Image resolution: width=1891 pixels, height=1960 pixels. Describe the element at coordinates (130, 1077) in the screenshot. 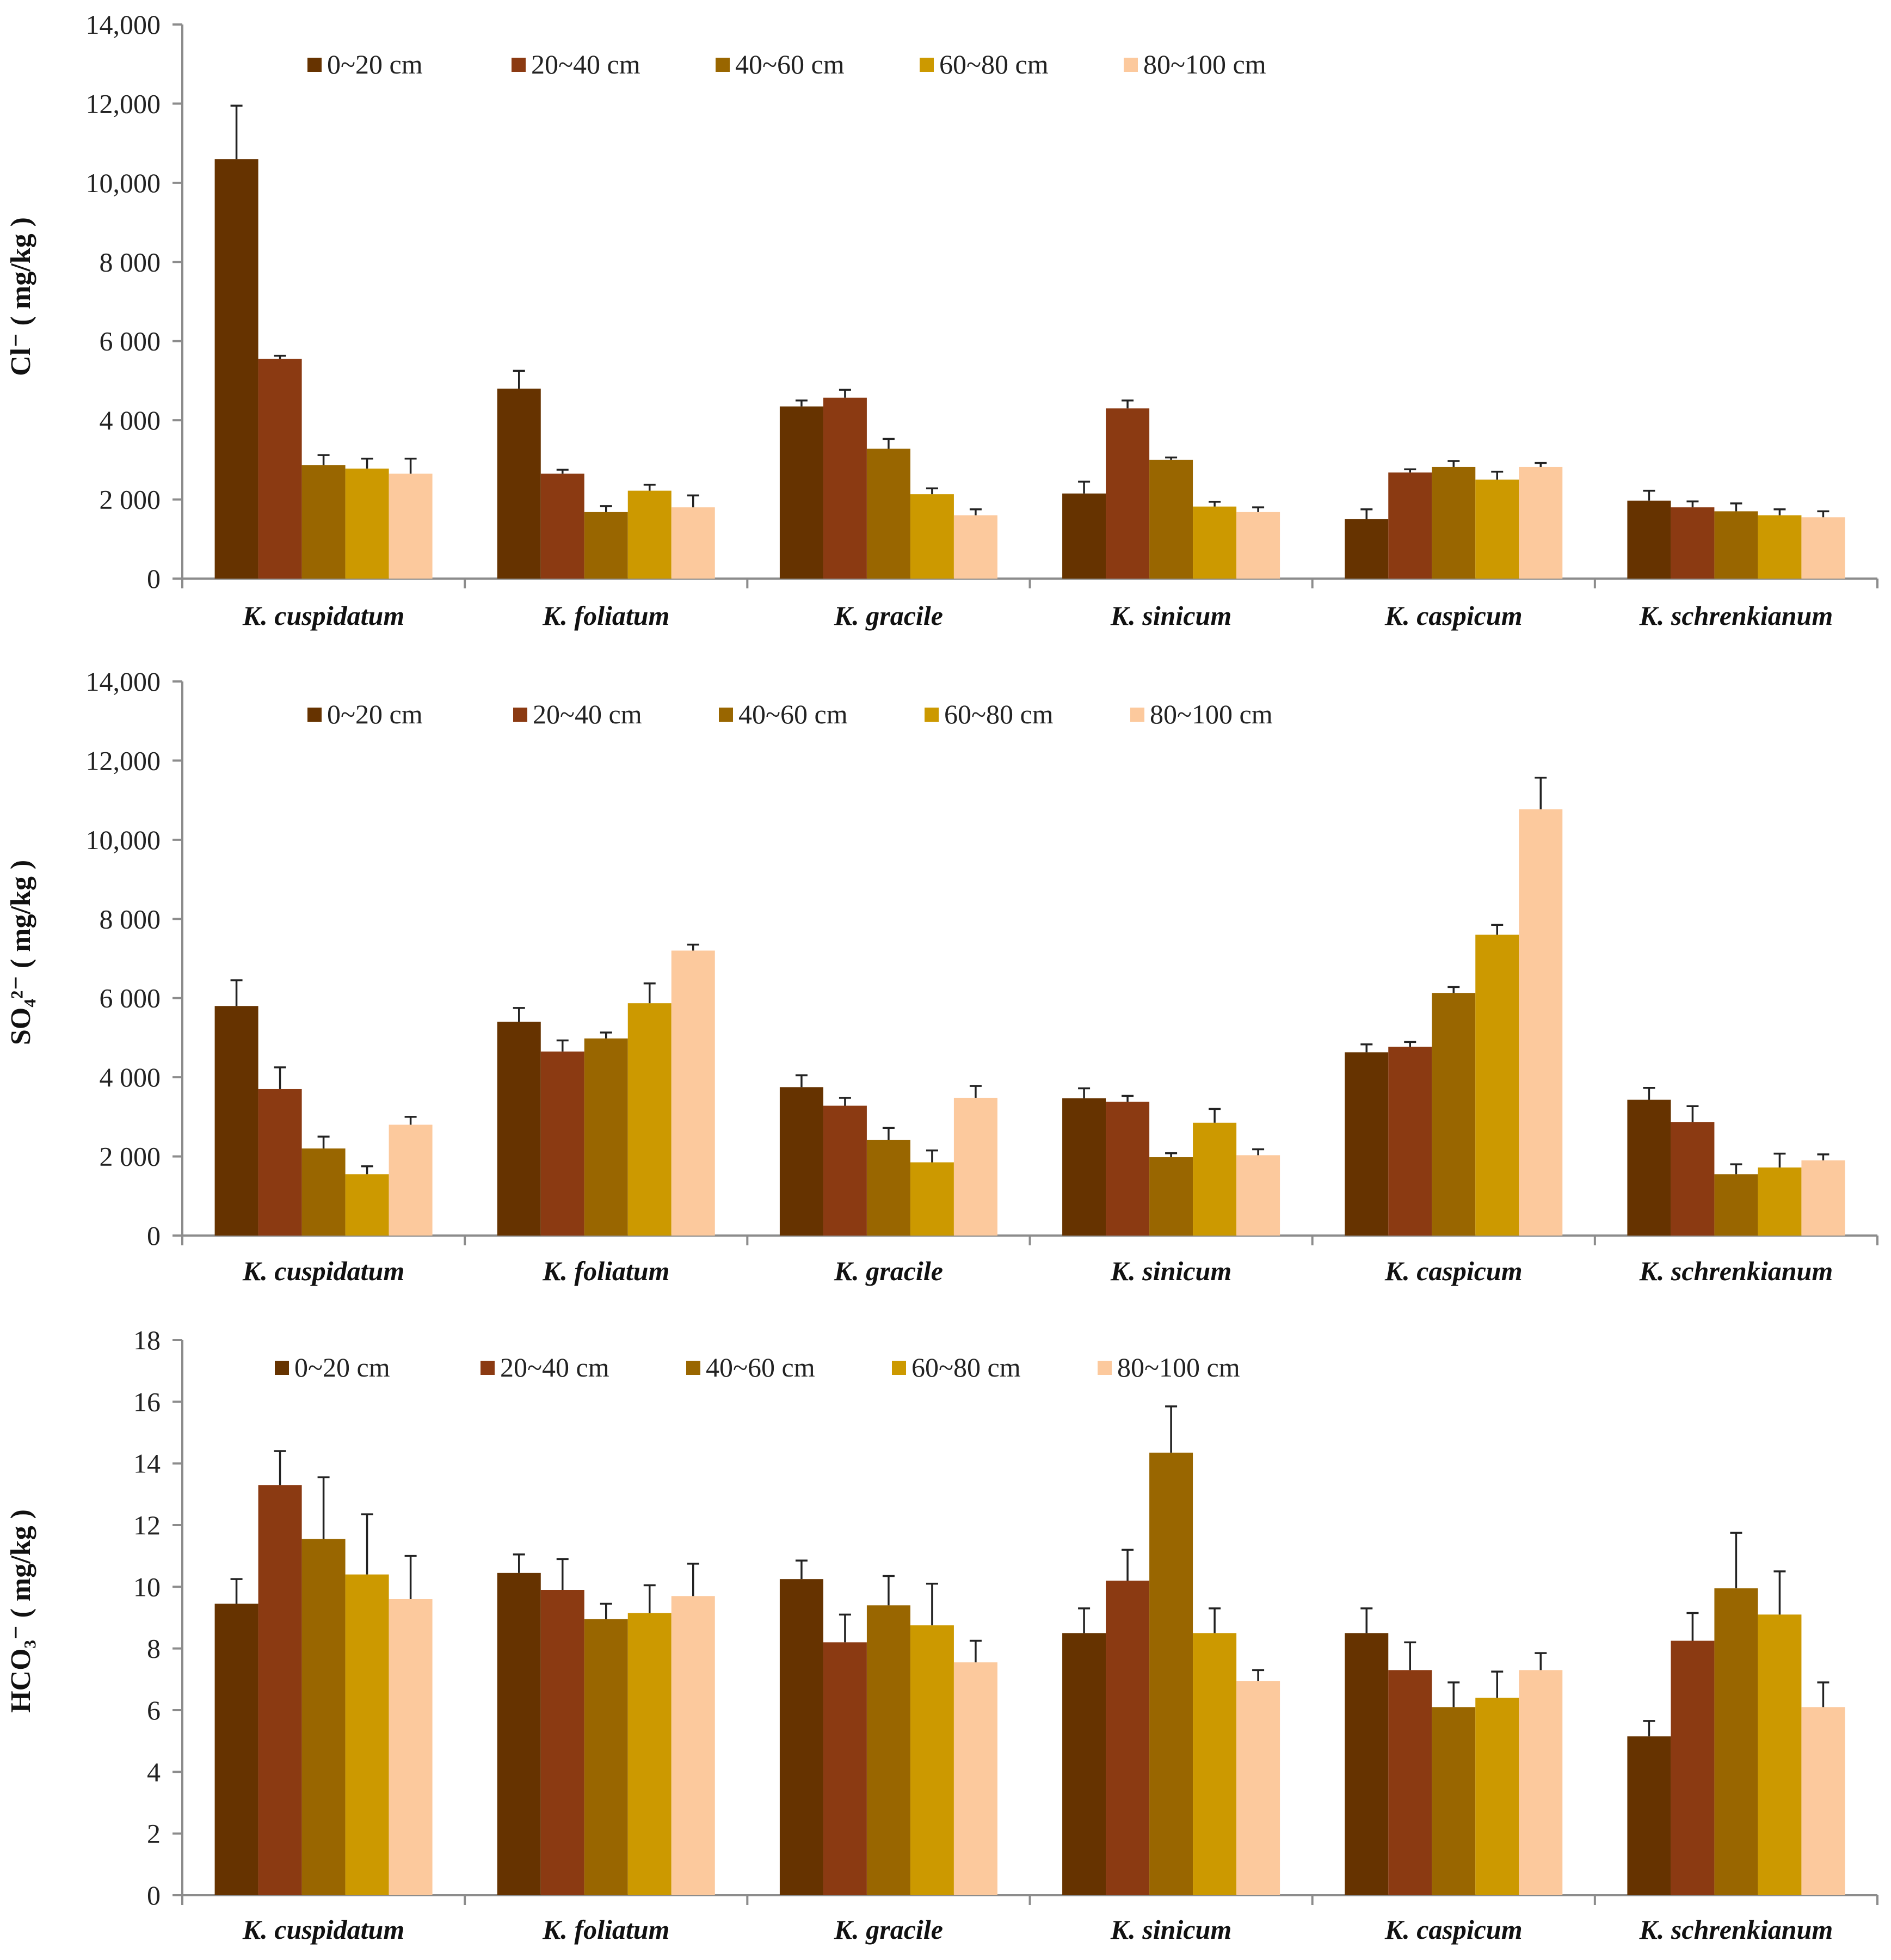

I see `y-tick-label: 4 000` at that location.